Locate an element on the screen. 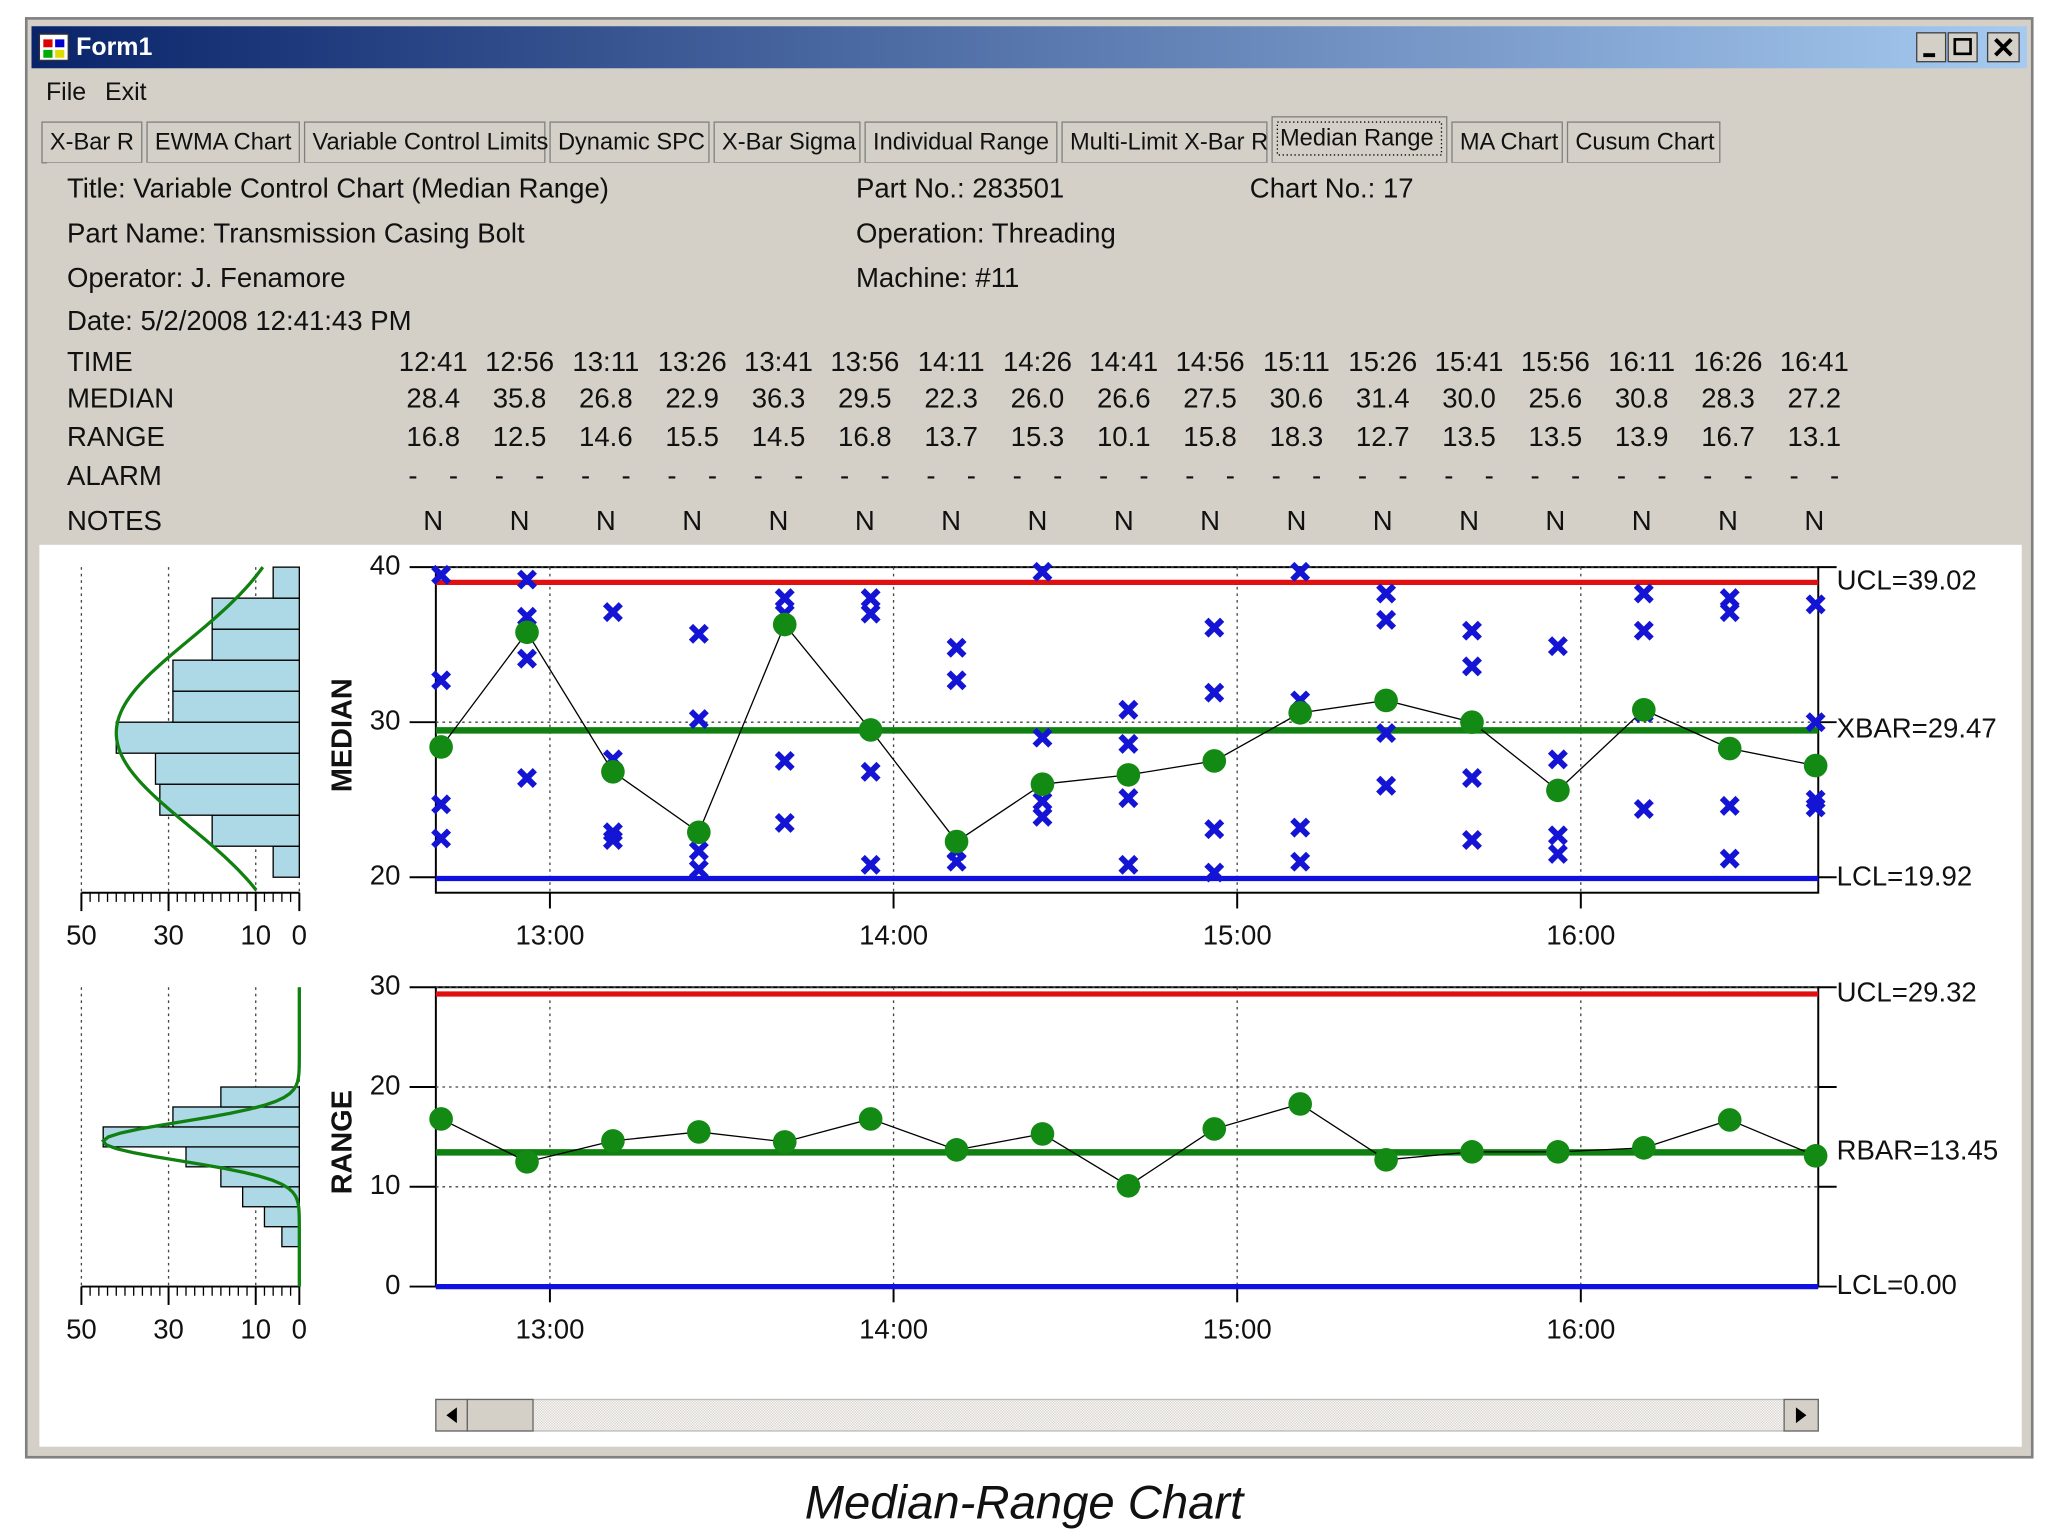  limit-label: XBAR=29.47 is located at coordinates (1917, 728).